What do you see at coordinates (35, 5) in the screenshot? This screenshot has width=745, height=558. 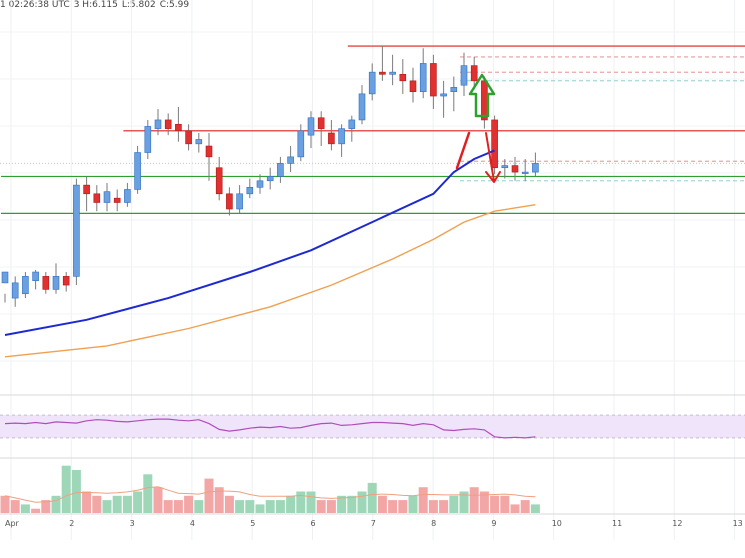 I see `header-time: 1 02:26:38 UTC` at bounding box center [35, 5].